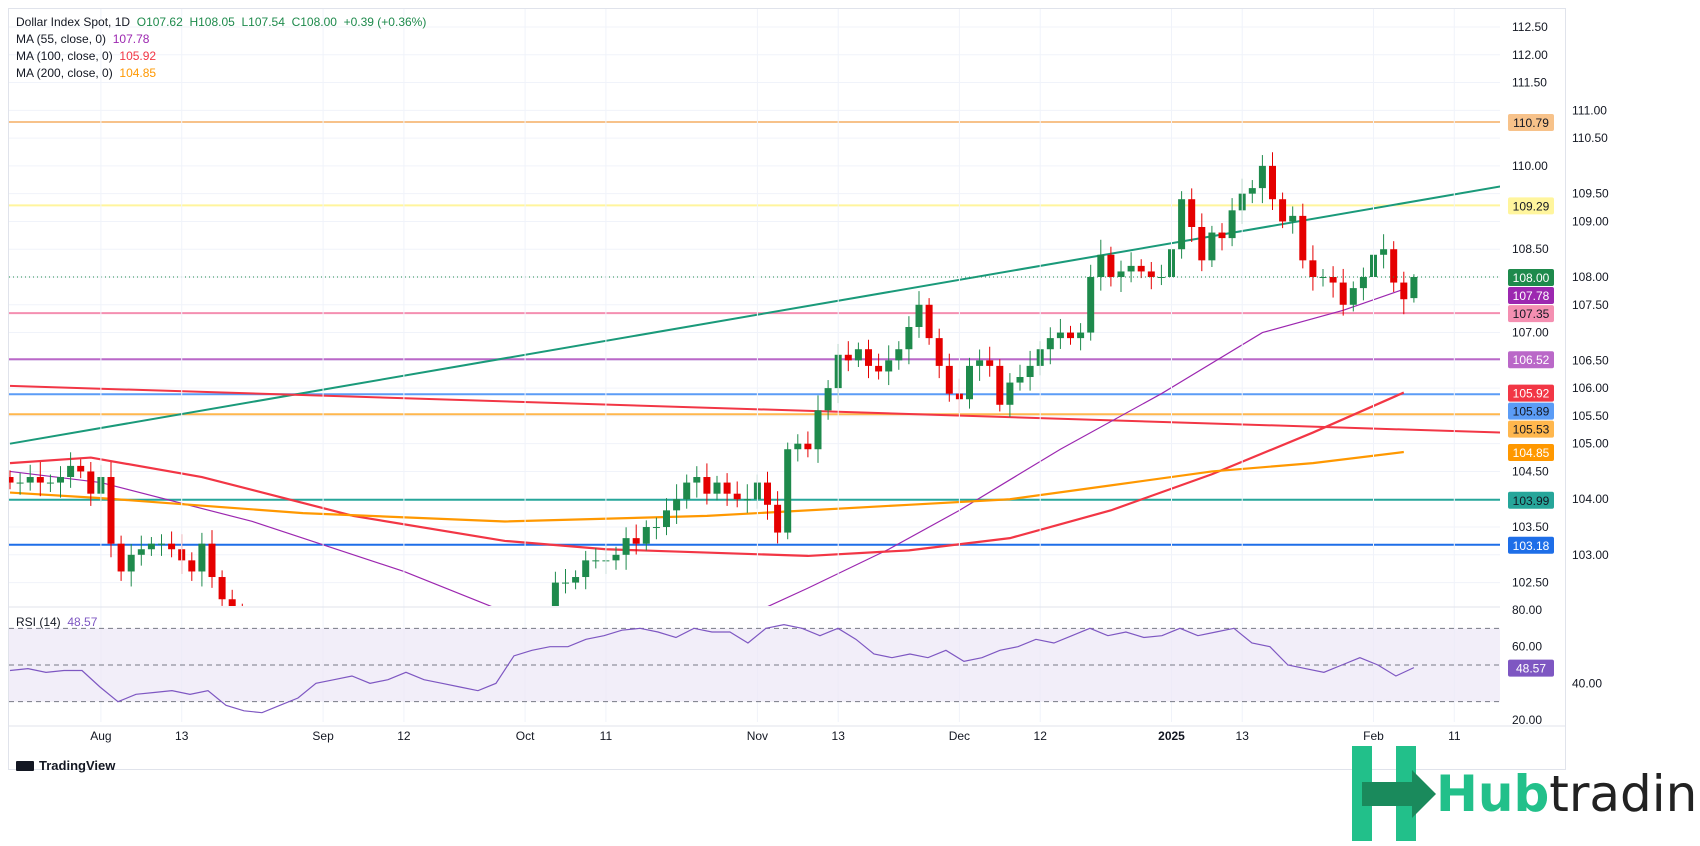 The width and height of the screenshot is (1700, 846). I want to click on price-tick: 107.50, so click(1590, 305).